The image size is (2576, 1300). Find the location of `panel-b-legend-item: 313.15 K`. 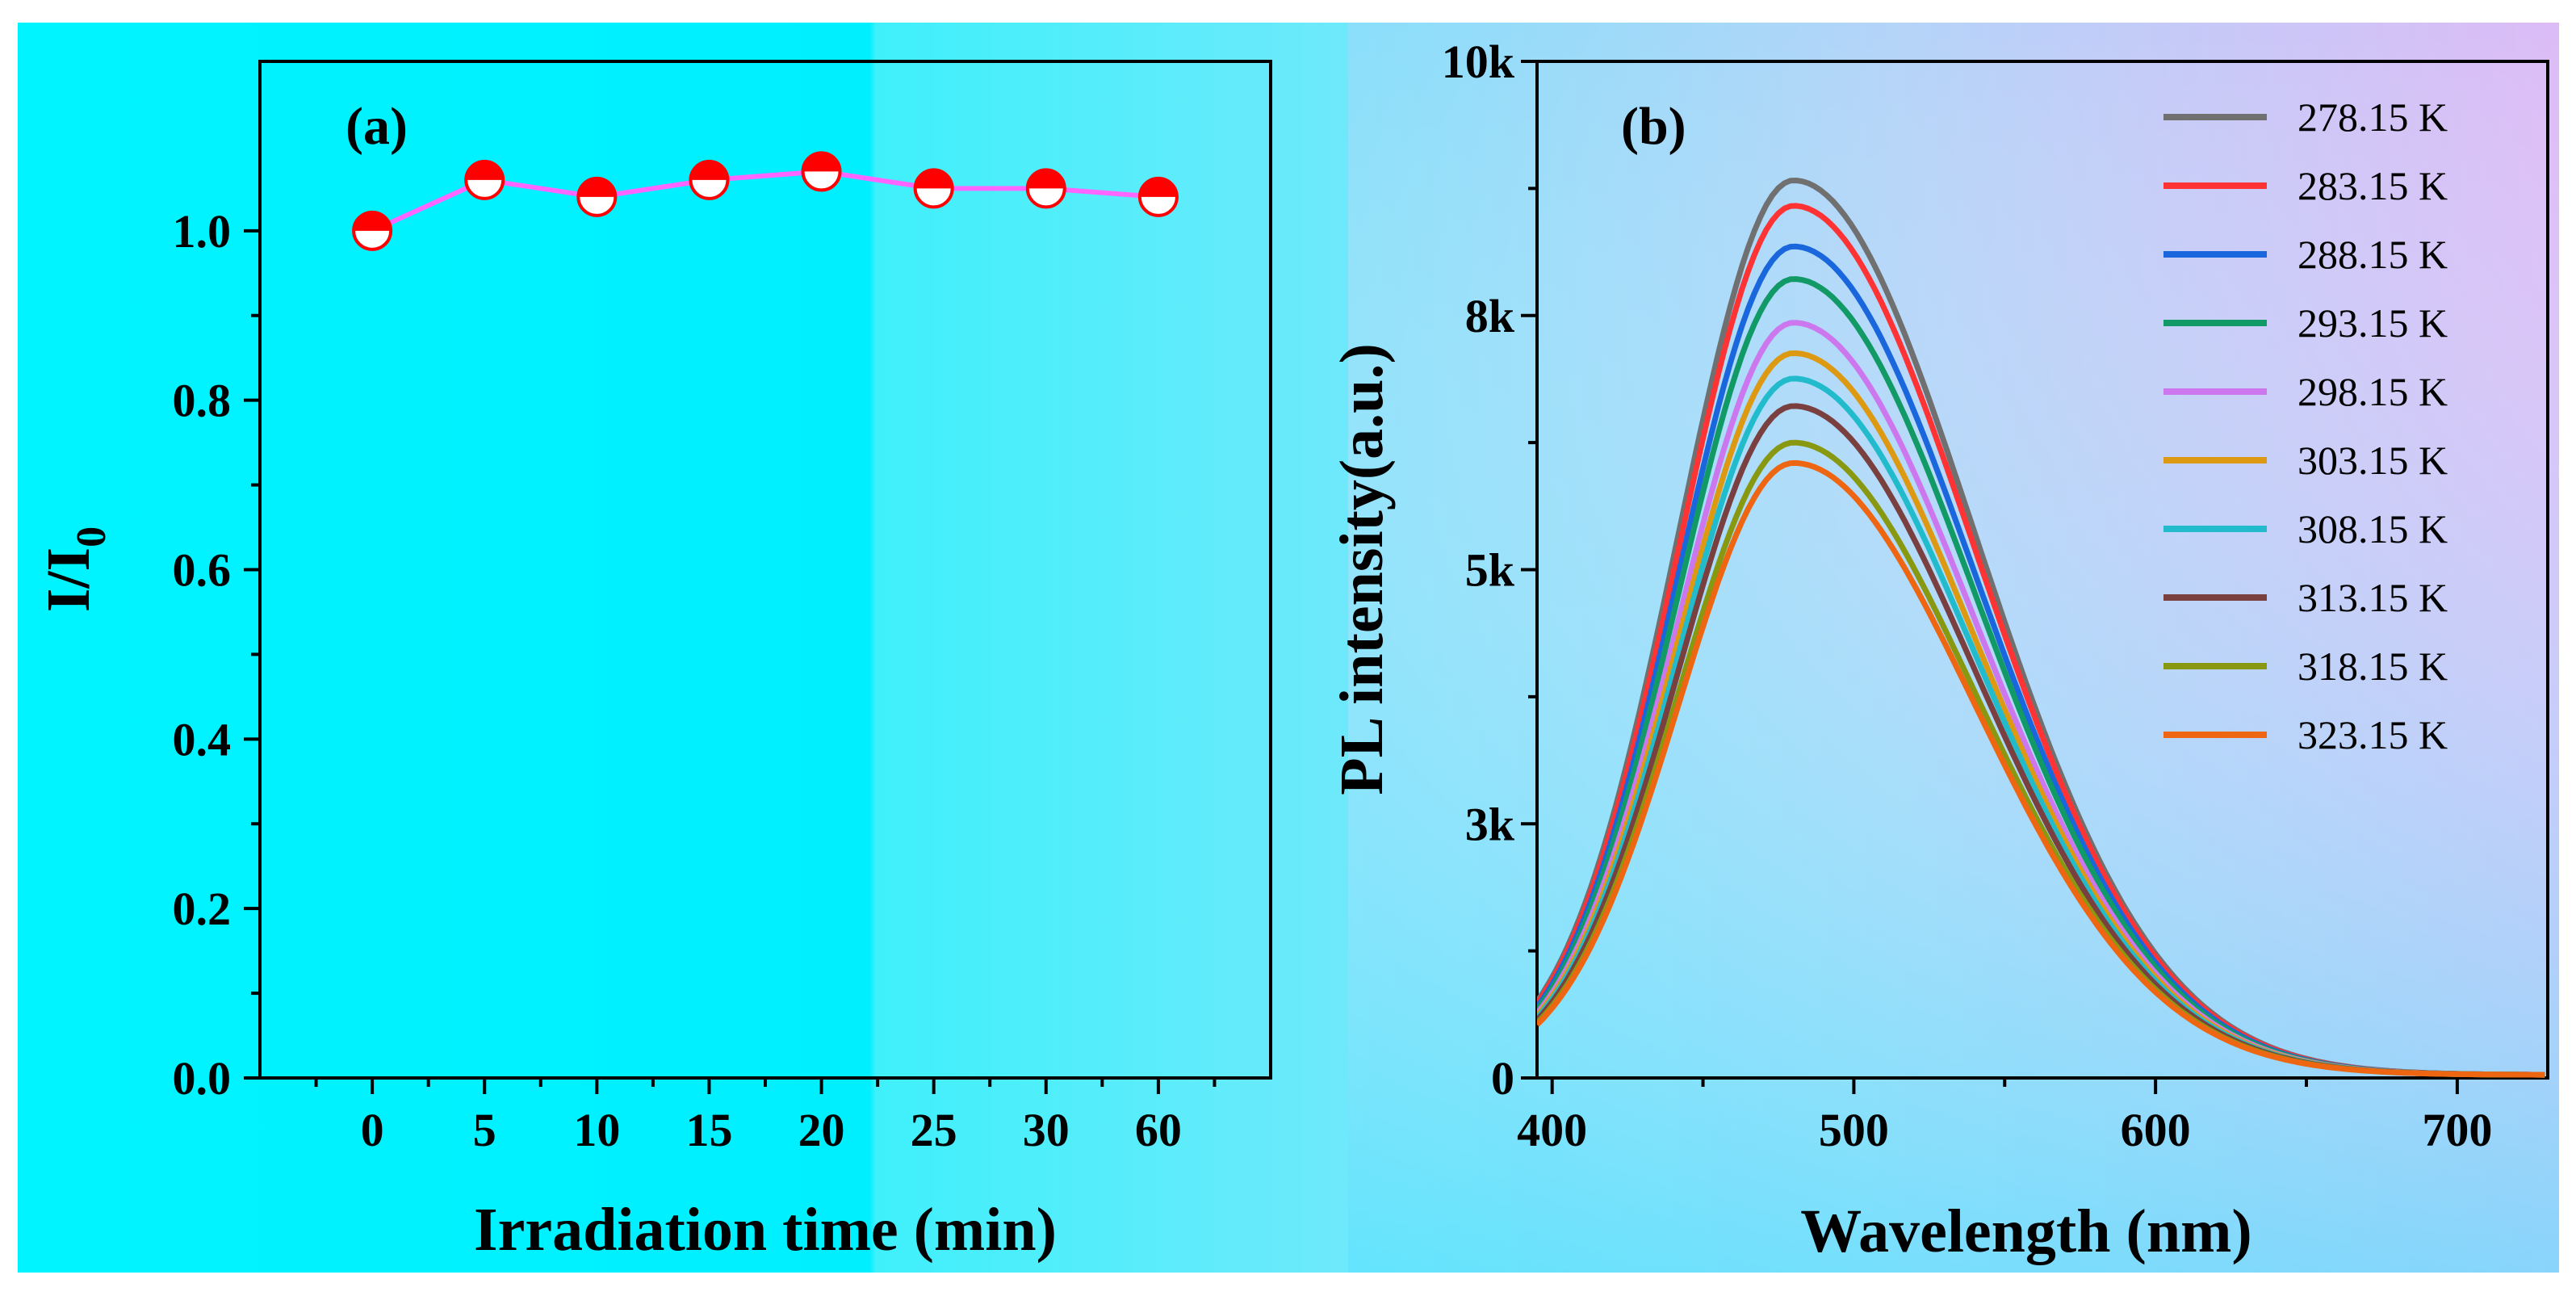

panel-b-legend-item: 313.15 K is located at coordinates (2305, 597).